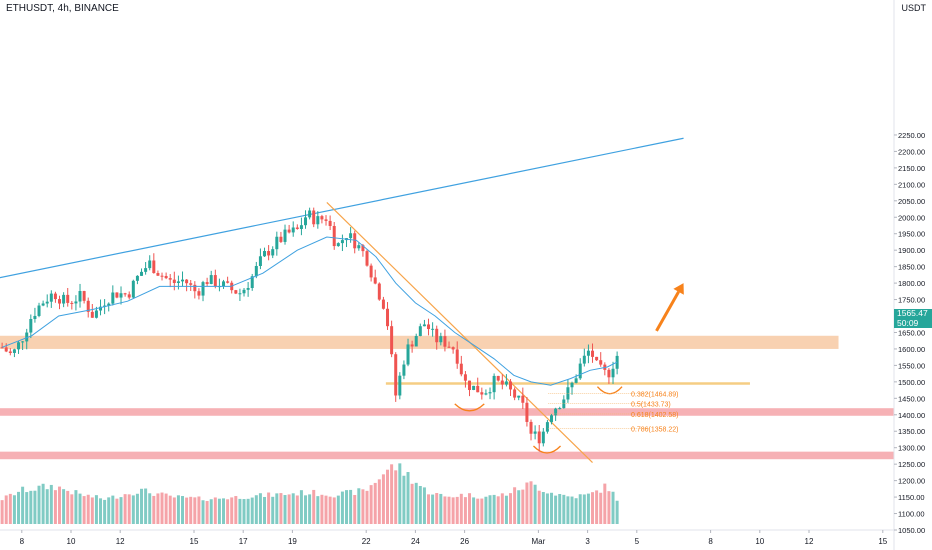 The height and width of the screenshot is (550, 932). Describe the element at coordinates (911, 217) in the screenshot. I see `price-tick-label: 2000.00` at that location.